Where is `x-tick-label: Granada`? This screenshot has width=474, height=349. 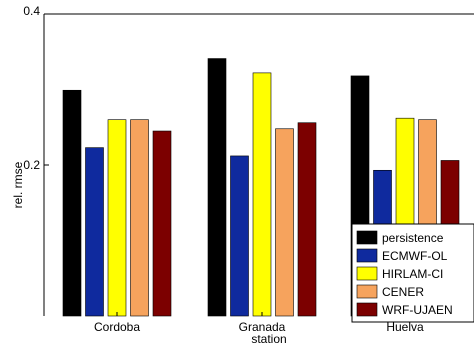 x-tick-label: Granada is located at coordinates (262, 327).